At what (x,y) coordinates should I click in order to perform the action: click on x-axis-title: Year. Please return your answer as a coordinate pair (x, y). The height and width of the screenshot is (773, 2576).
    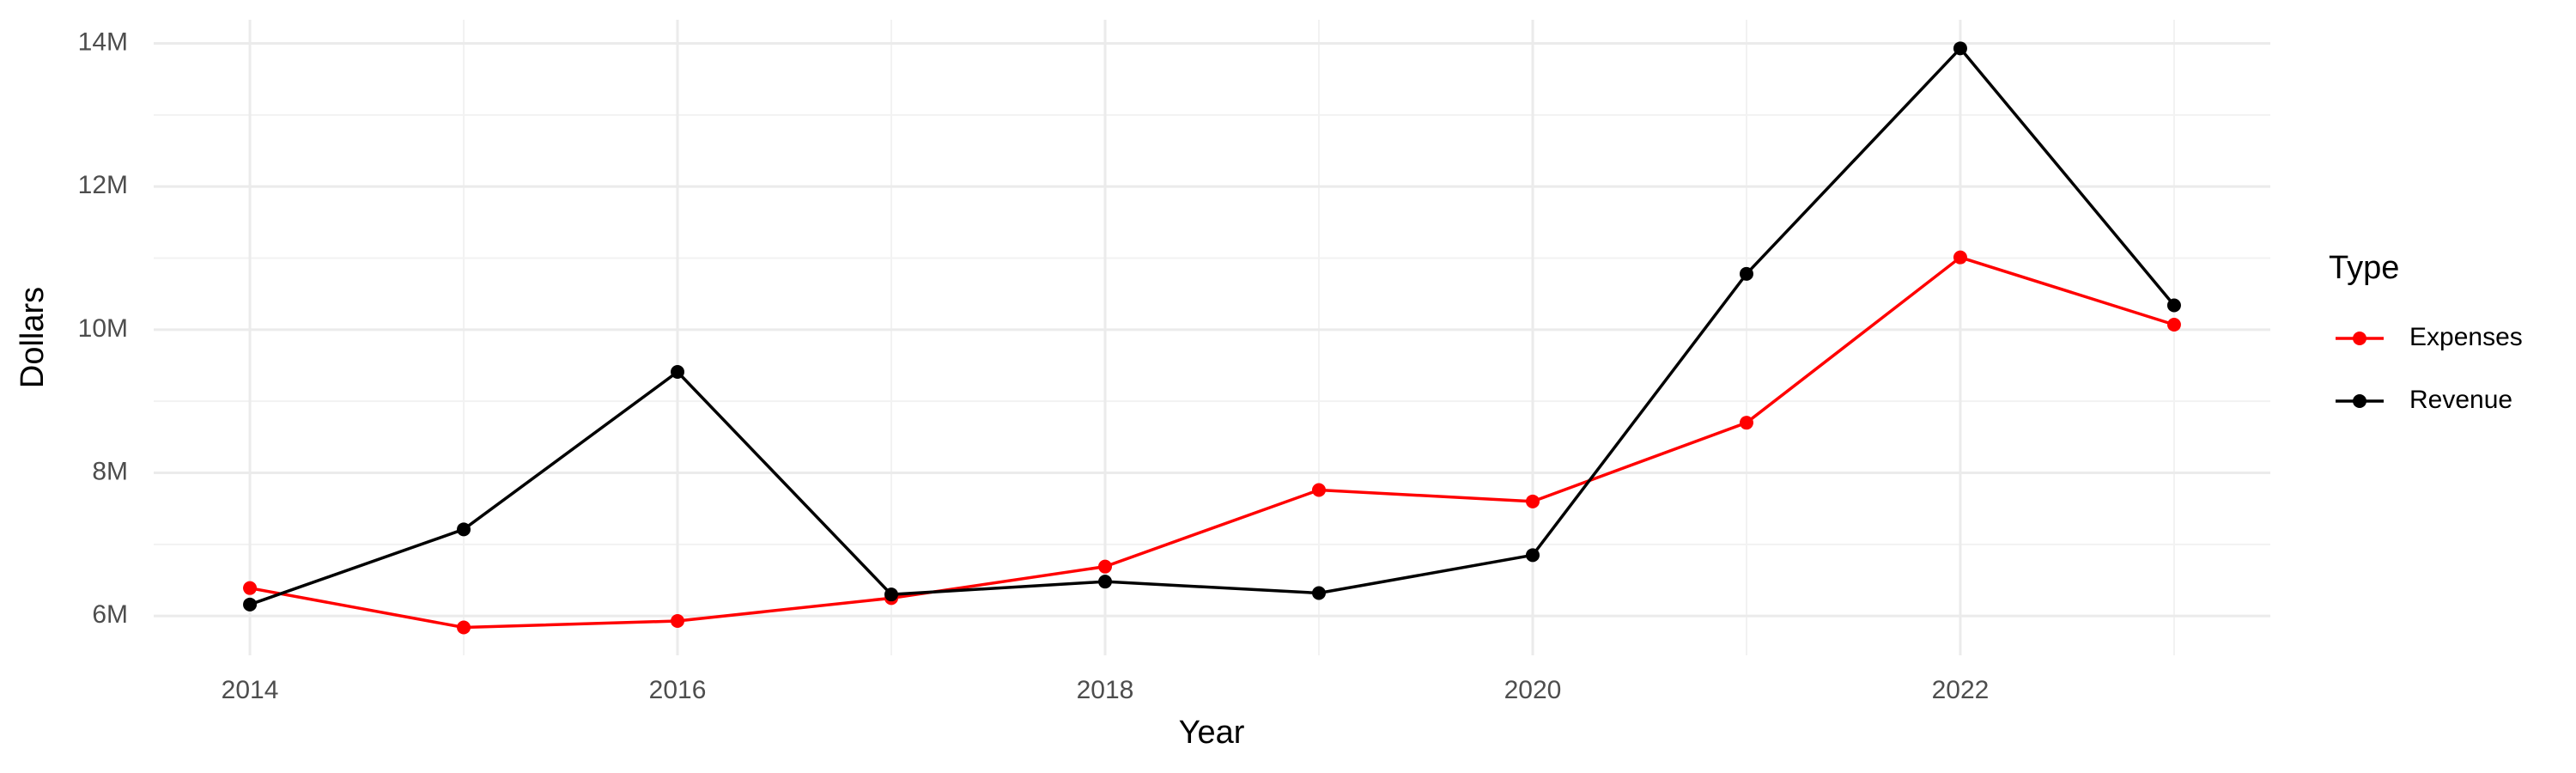
    Looking at the image, I should click on (1212, 733).